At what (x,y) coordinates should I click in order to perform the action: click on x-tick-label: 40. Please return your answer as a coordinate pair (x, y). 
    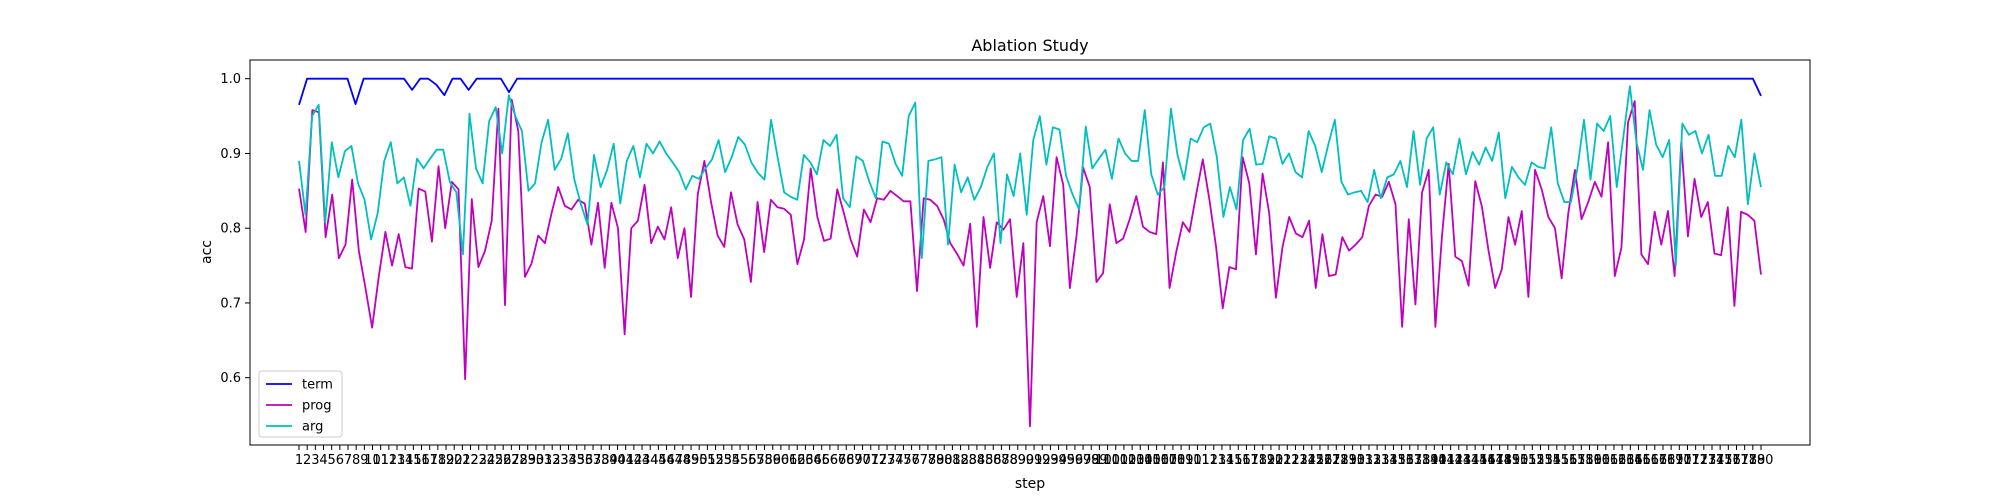
    Looking at the image, I should click on (617, 460).